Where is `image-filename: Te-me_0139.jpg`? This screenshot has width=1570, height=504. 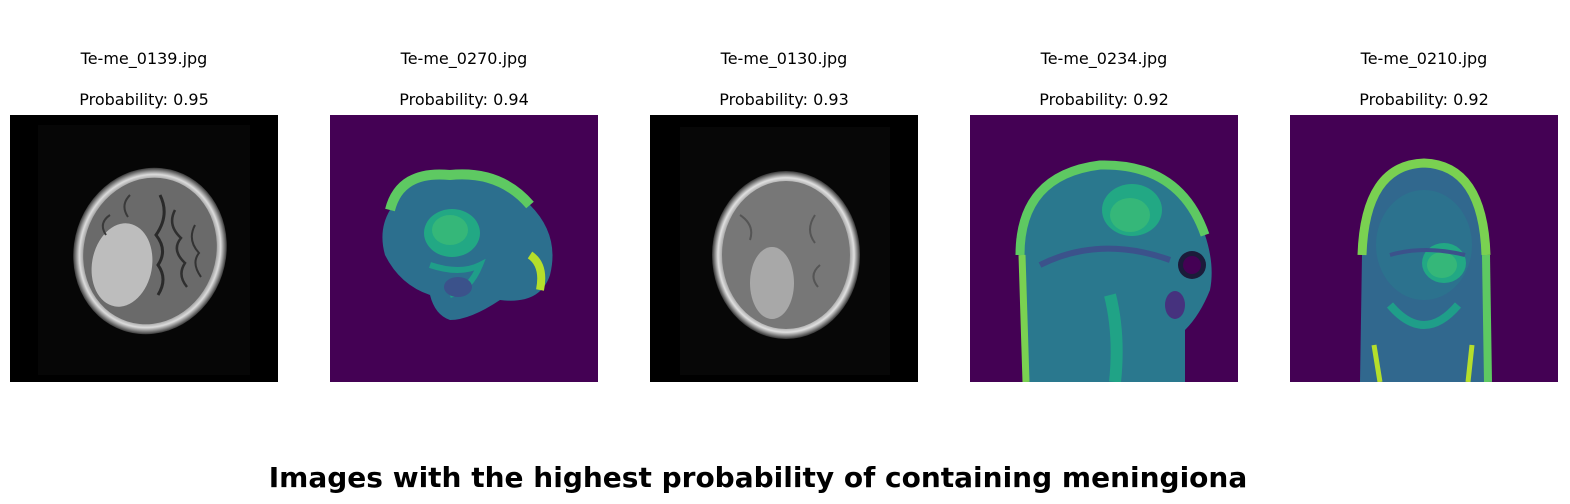 image-filename: Te-me_0139.jpg is located at coordinates (144, 58).